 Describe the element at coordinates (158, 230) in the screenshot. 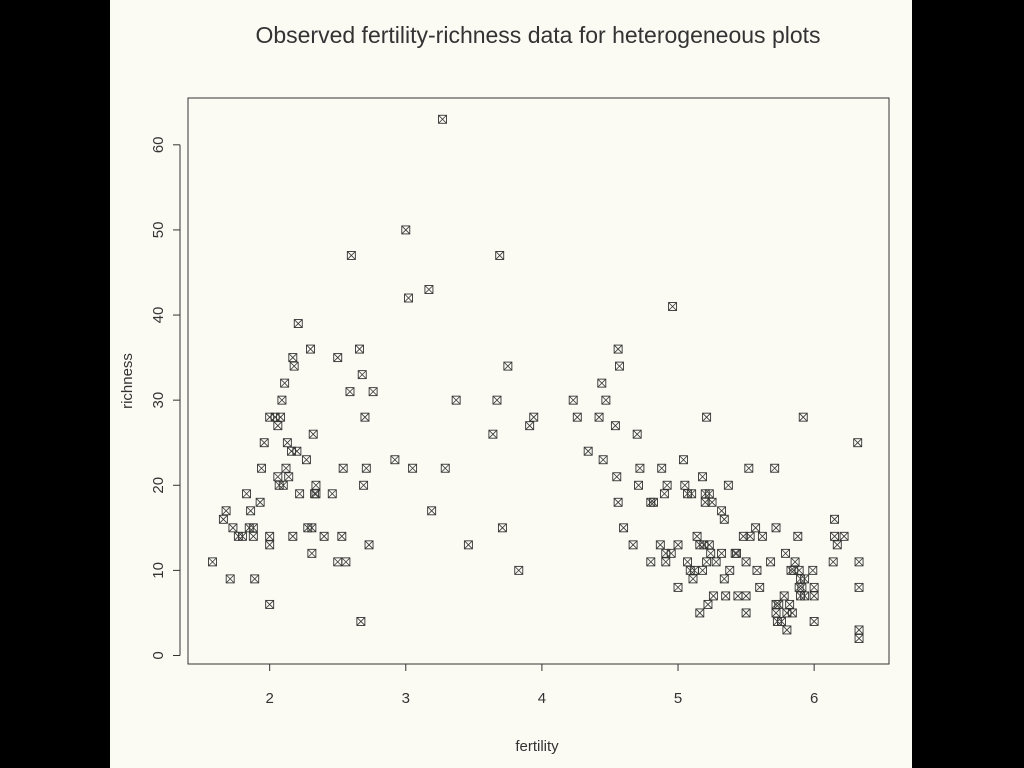

I see `y-tick-label: 50` at that location.